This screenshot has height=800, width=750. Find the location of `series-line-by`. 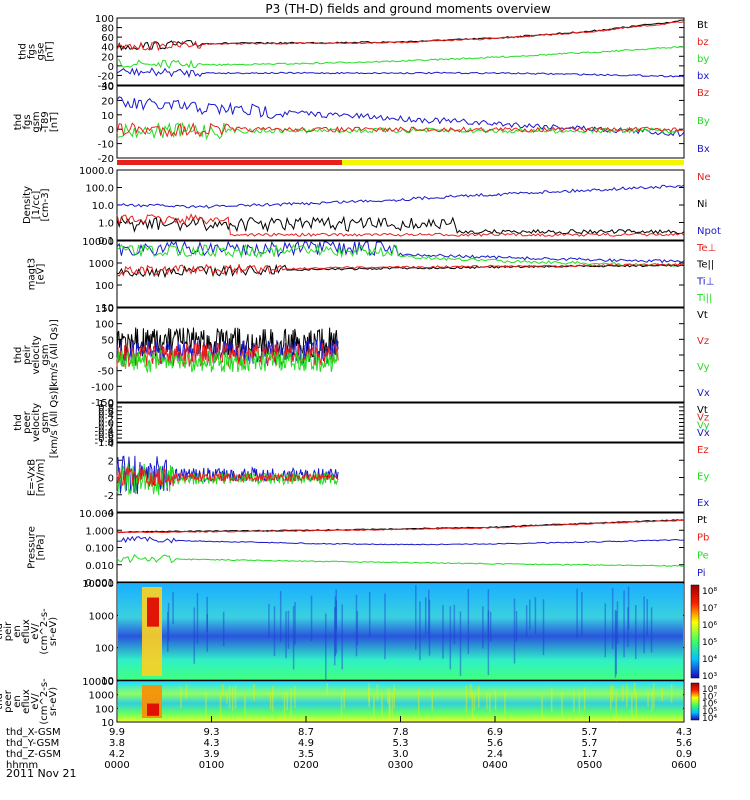

series-line-by is located at coordinates (400, 58).